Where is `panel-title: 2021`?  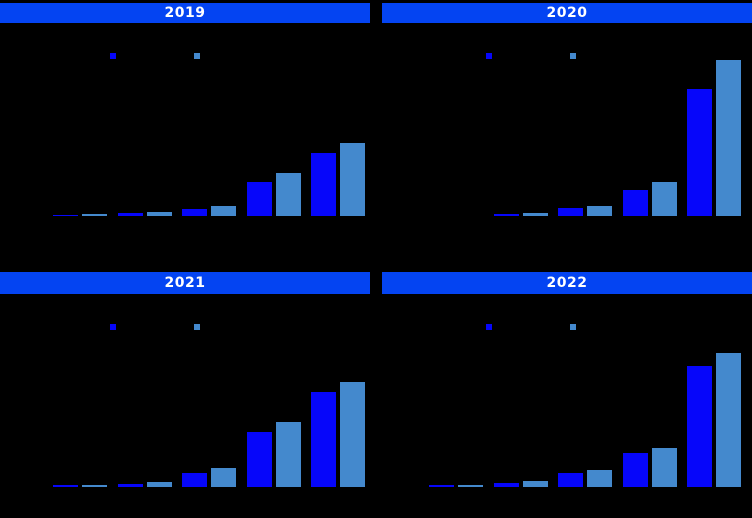
panel-title: 2021 is located at coordinates (185, 283).